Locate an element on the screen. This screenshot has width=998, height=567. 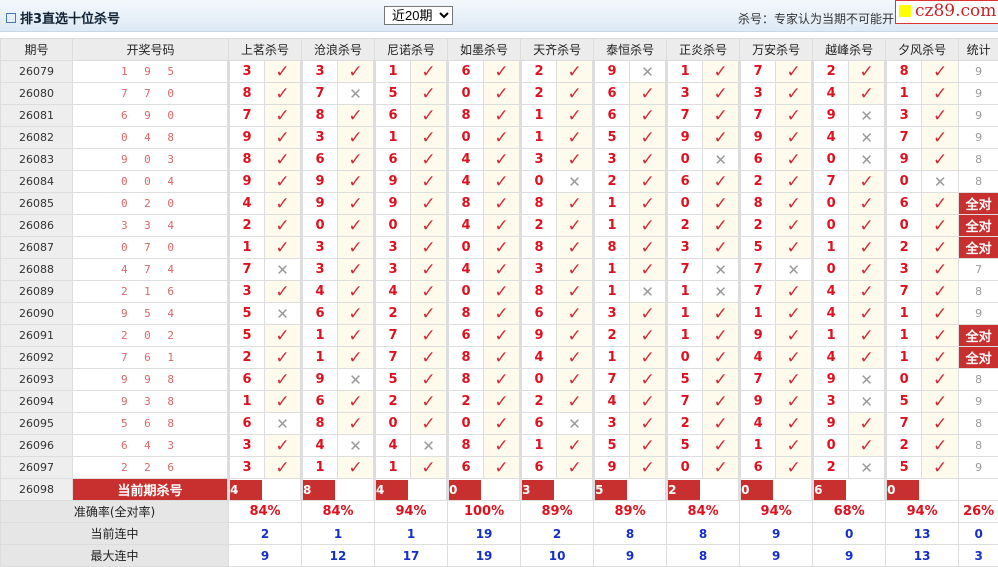
kill-number-cell: 8 is located at coordinates (611, 247).